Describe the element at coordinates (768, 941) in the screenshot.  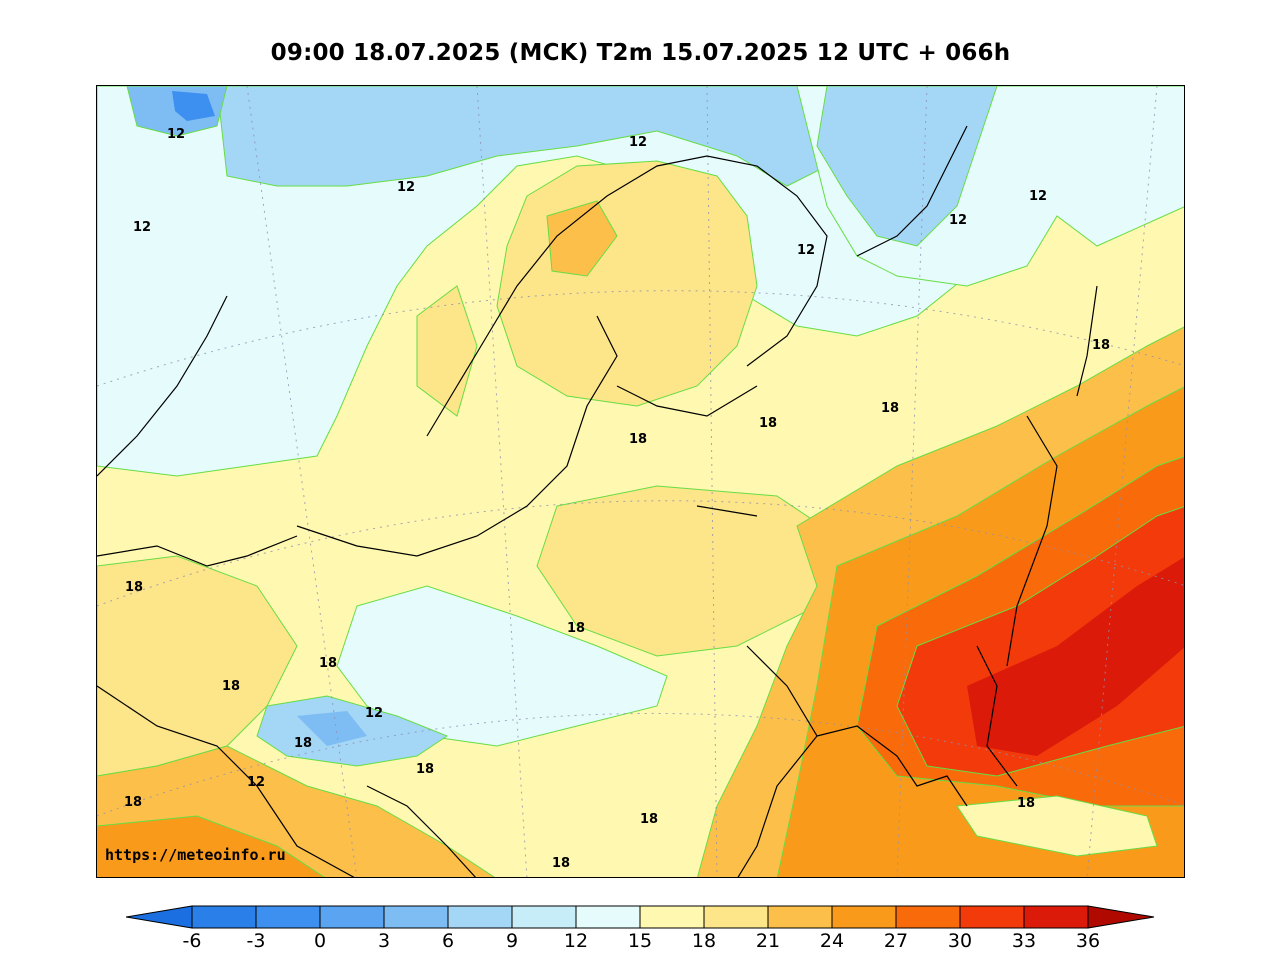
I see `colorbar-tick-label: 21` at that location.